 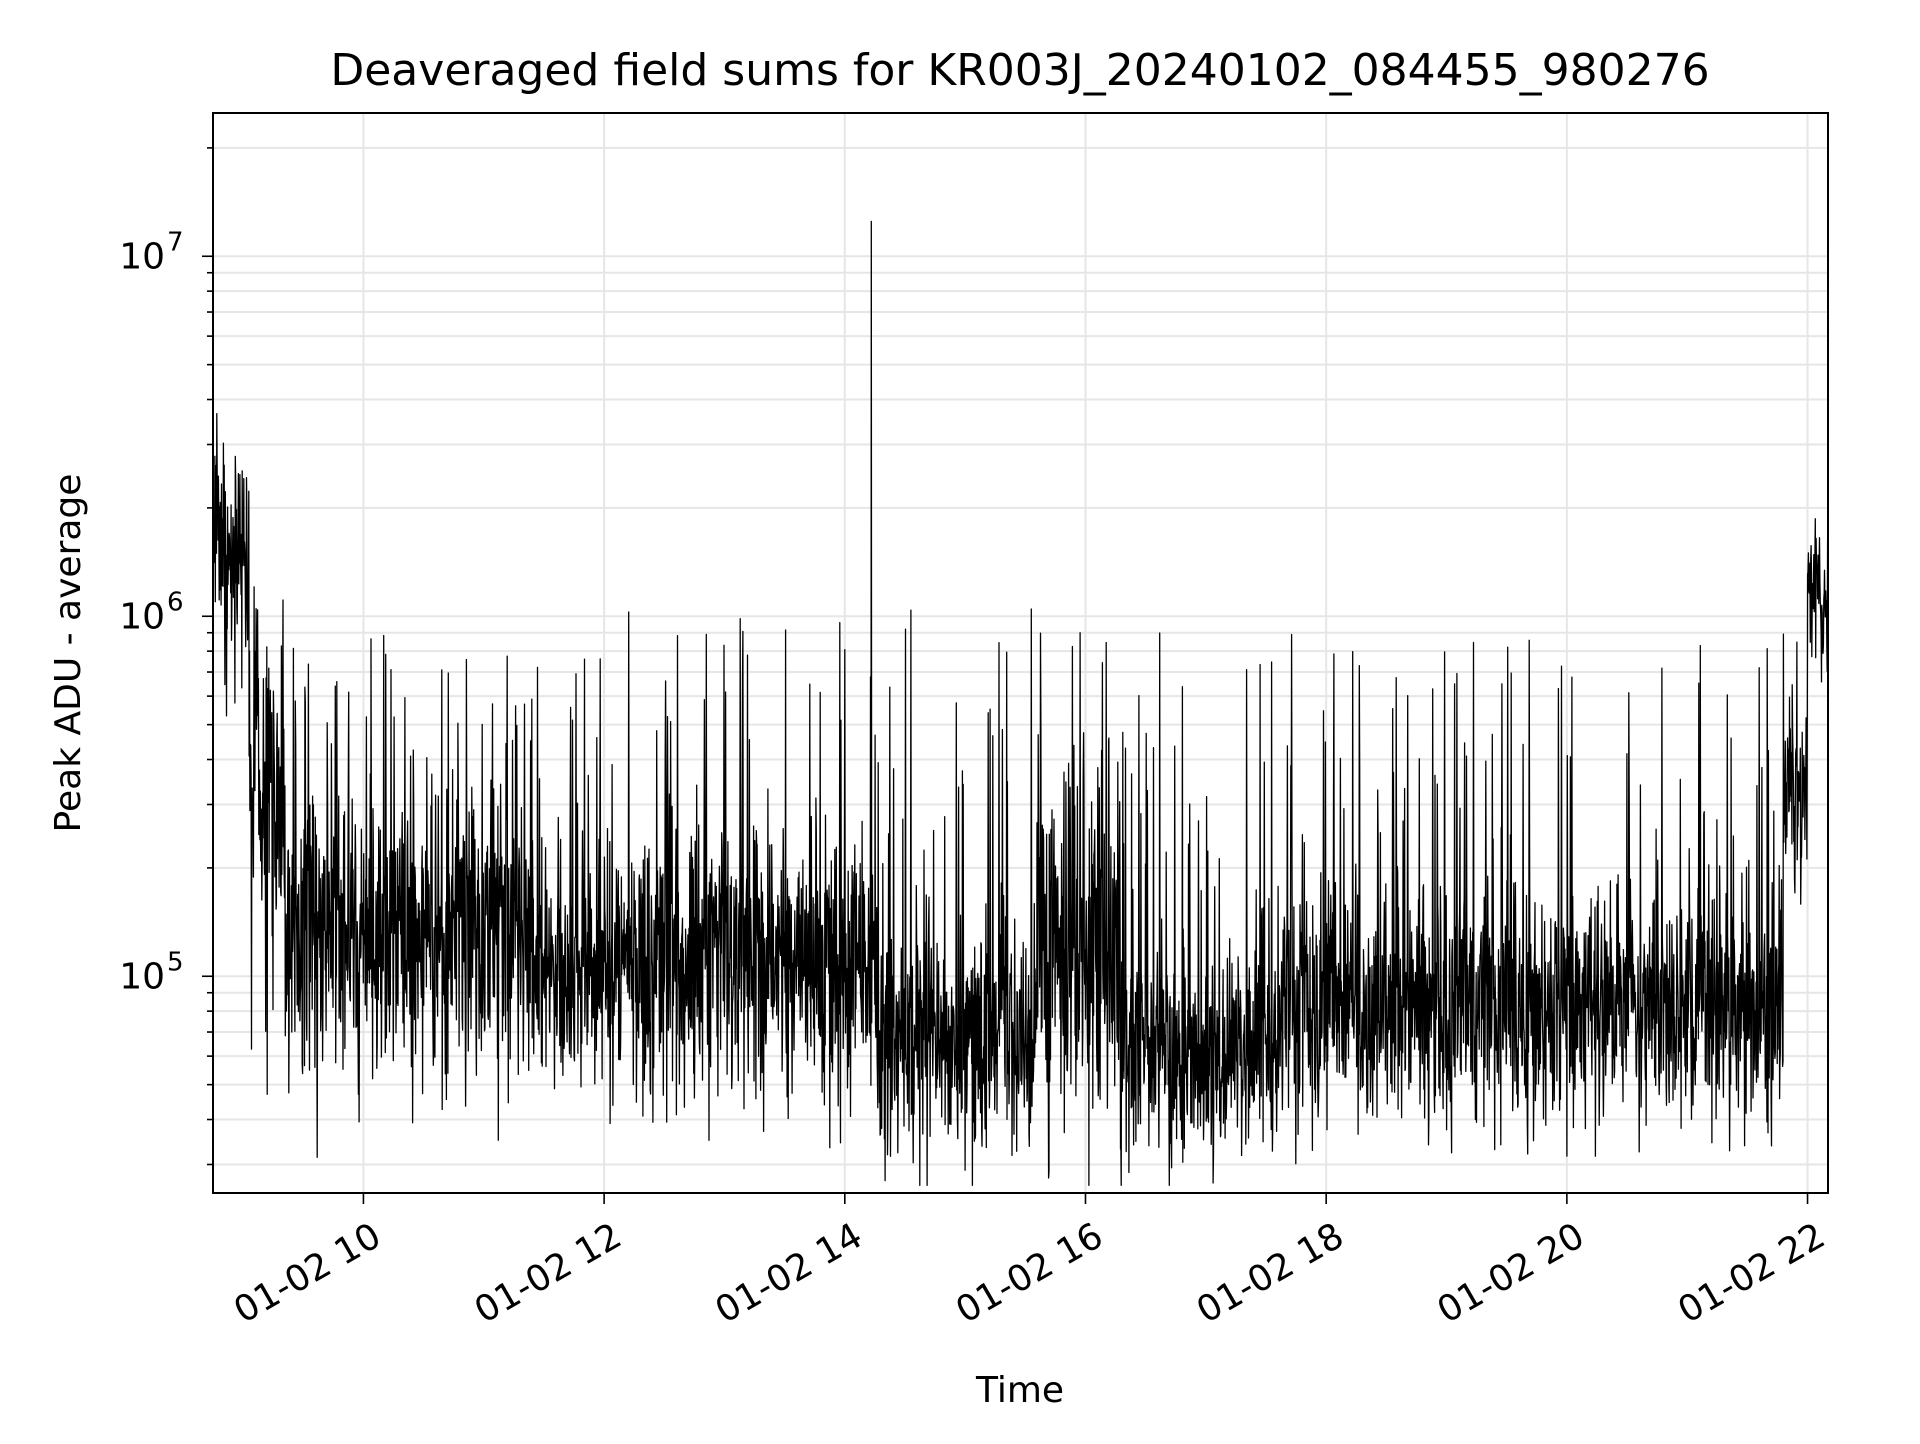 I want to click on x-axis-label: Time, so click(x=1019, y=1390).